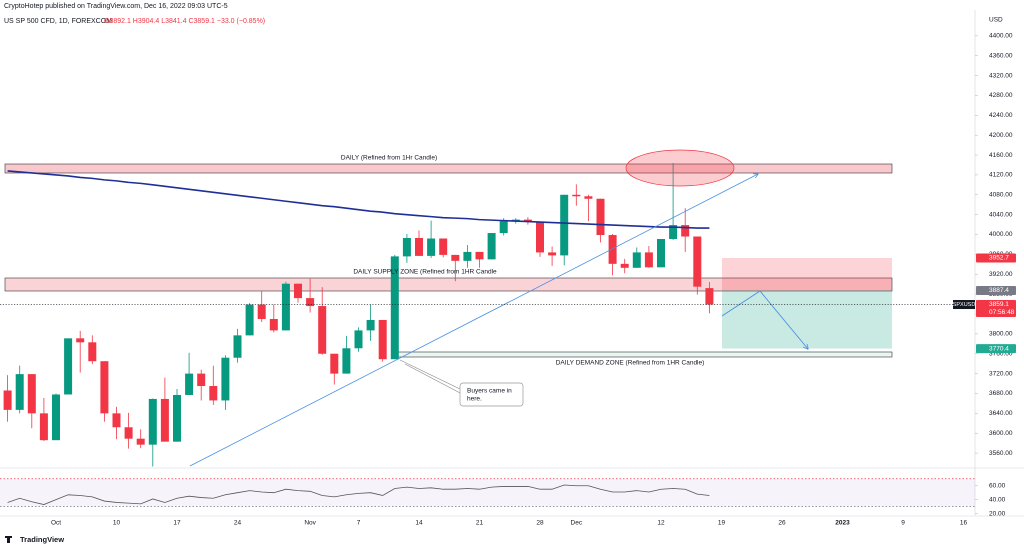 This screenshot has width=1024, height=548. I want to click on currency: USD, so click(996, 20).